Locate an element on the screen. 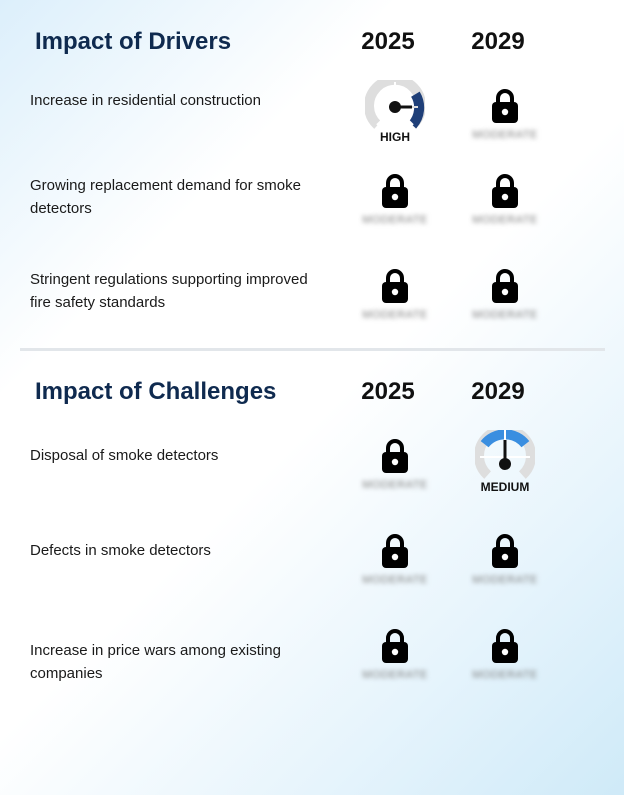 The image size is (624, 795). challenge-0-2025-locked: MODERATE is located at coordinates (395, 464).